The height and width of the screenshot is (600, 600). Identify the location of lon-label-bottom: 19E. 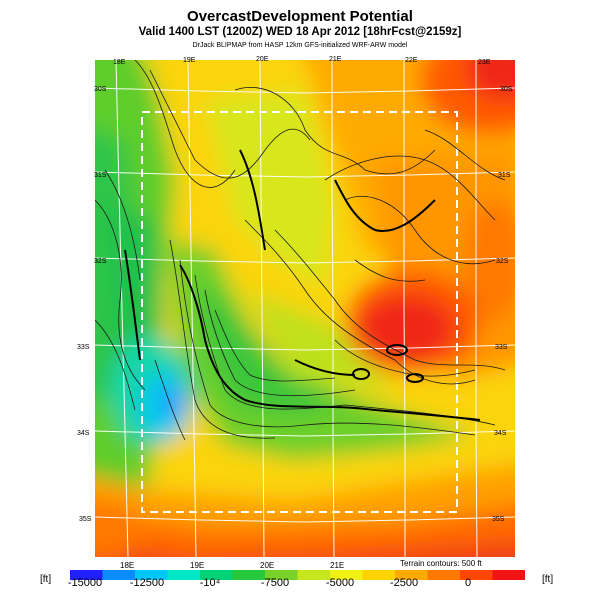
(197, 565).